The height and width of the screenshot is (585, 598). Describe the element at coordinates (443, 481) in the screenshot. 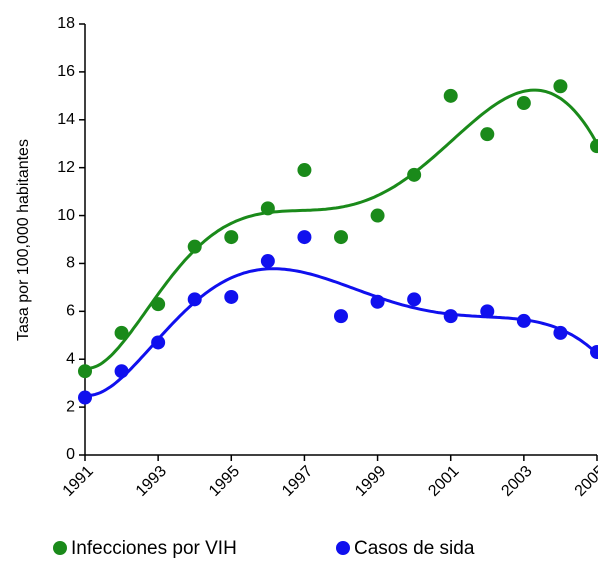

I see `x-tick-label: 2001` at that location.